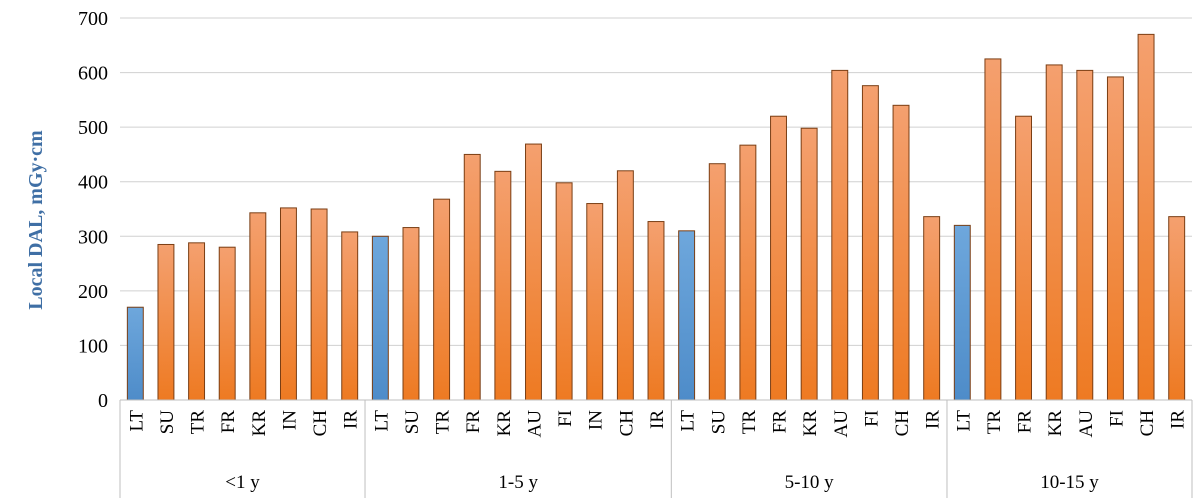  I want to click on bar-1y-su, so click(166, 322).